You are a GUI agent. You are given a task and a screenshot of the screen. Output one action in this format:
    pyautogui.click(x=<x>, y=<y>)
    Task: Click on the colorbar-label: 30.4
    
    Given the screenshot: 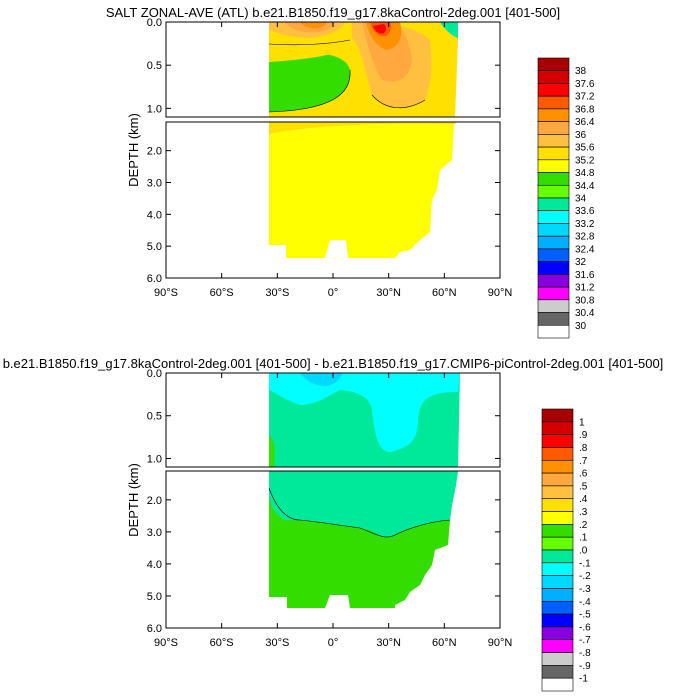 What is the action you would take?
    pyautogui.click(x=585, y=313)
    